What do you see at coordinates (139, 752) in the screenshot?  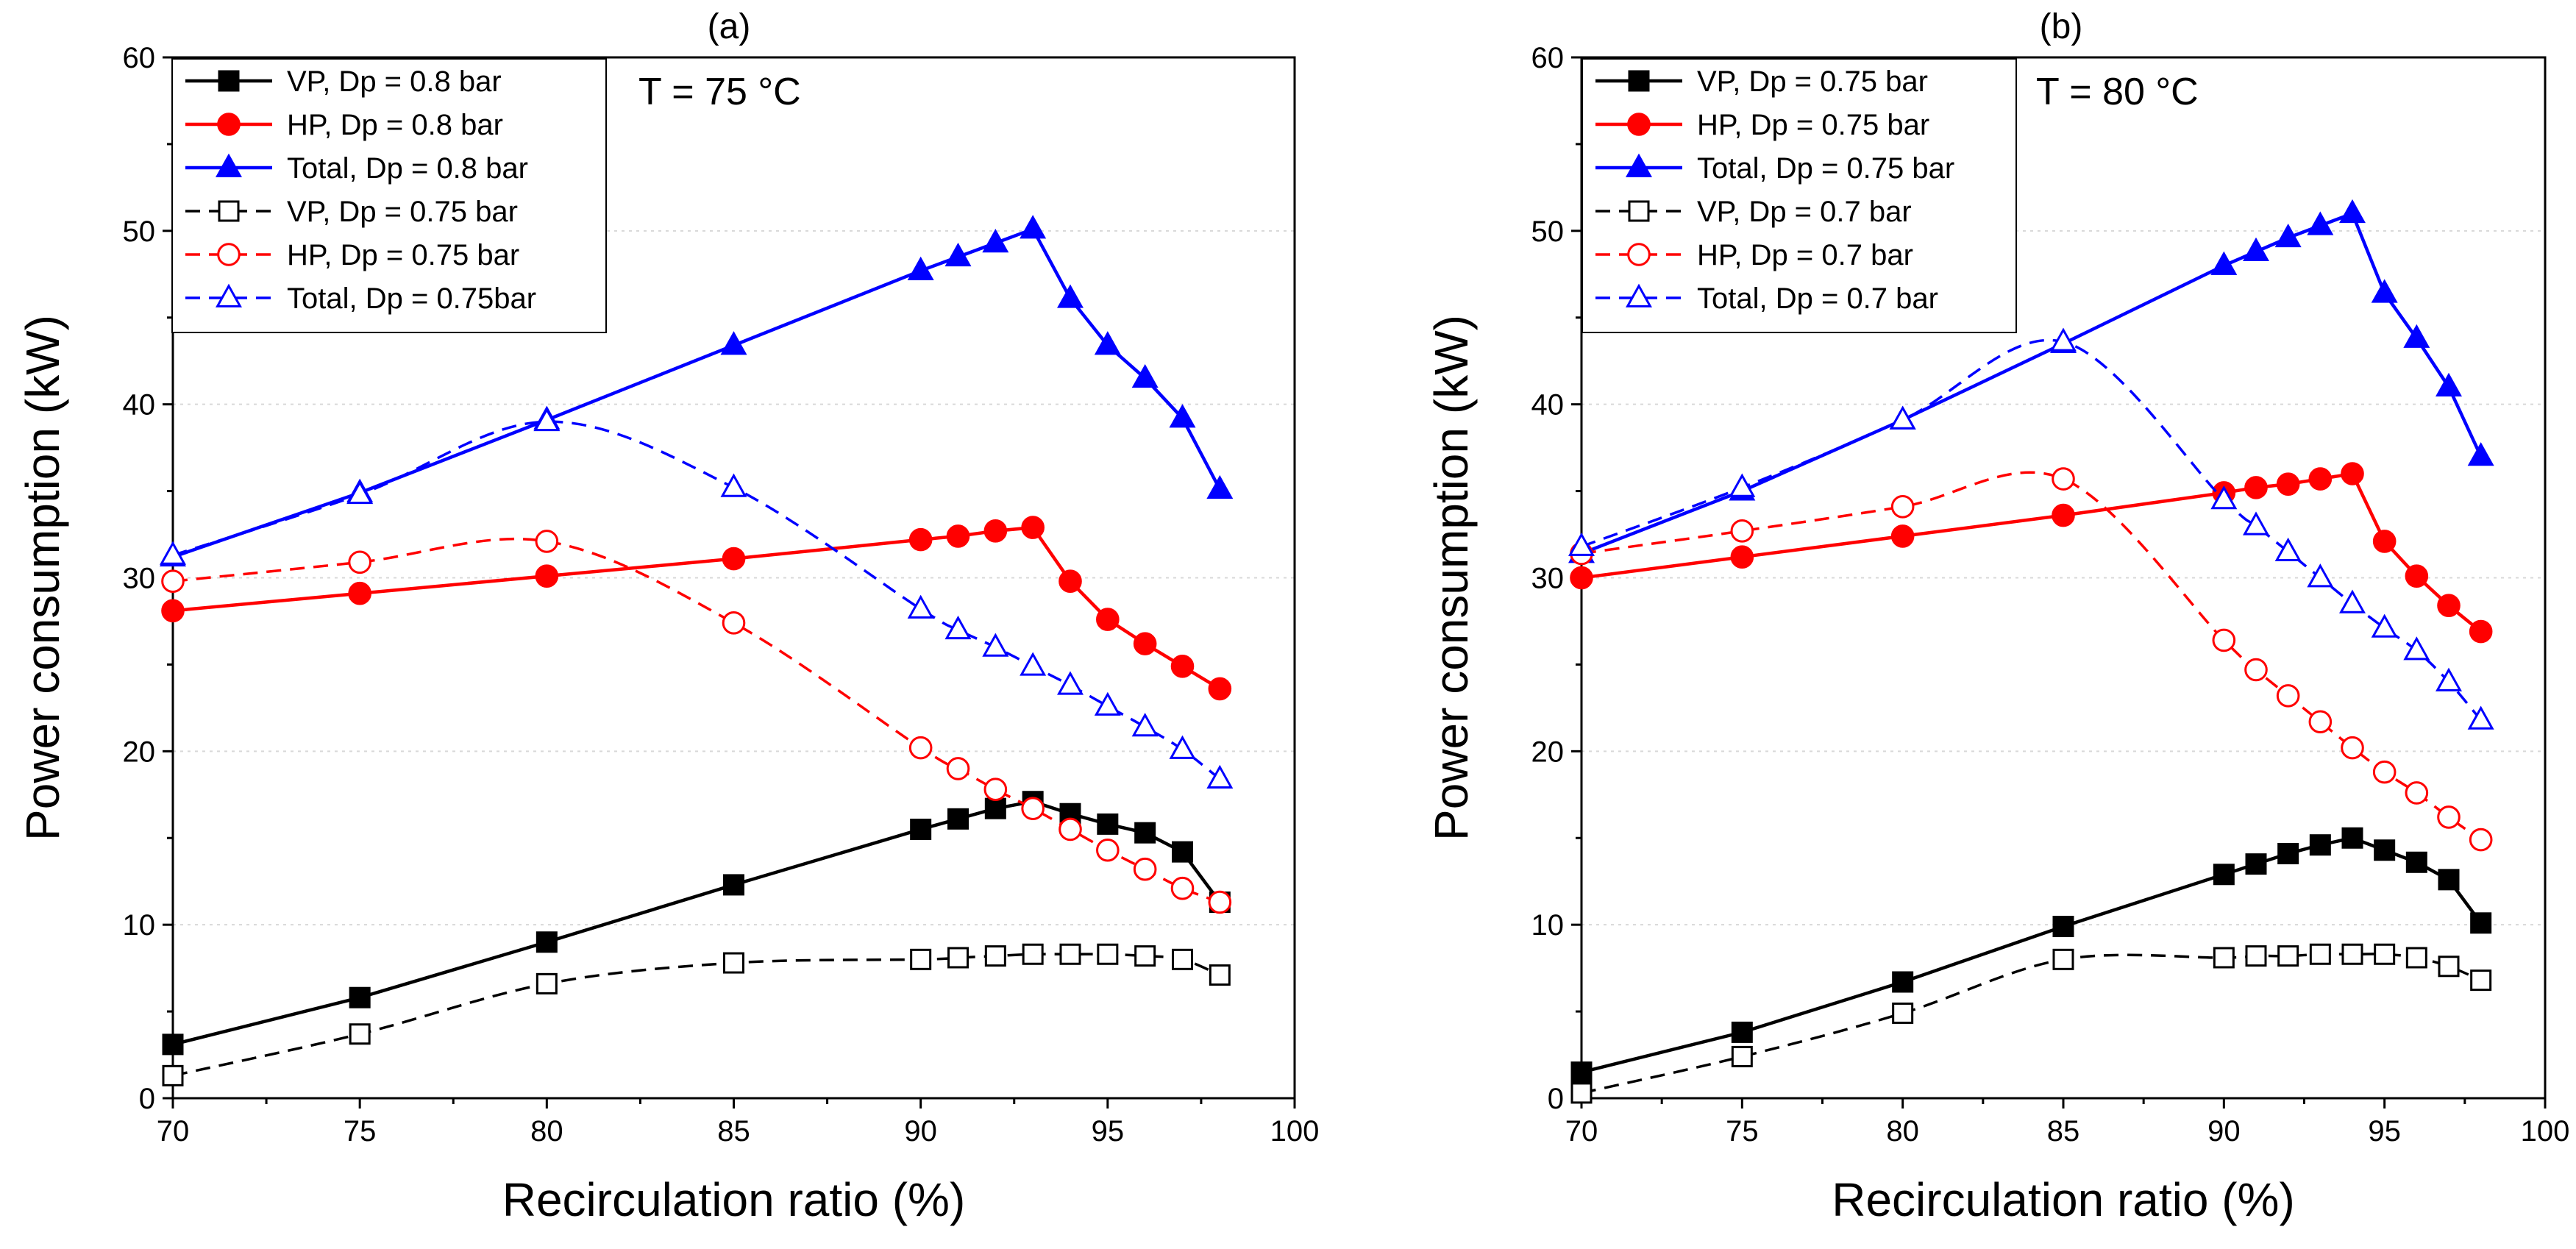 I see `y-tick-label: 20` at bounding box center [139, 752].